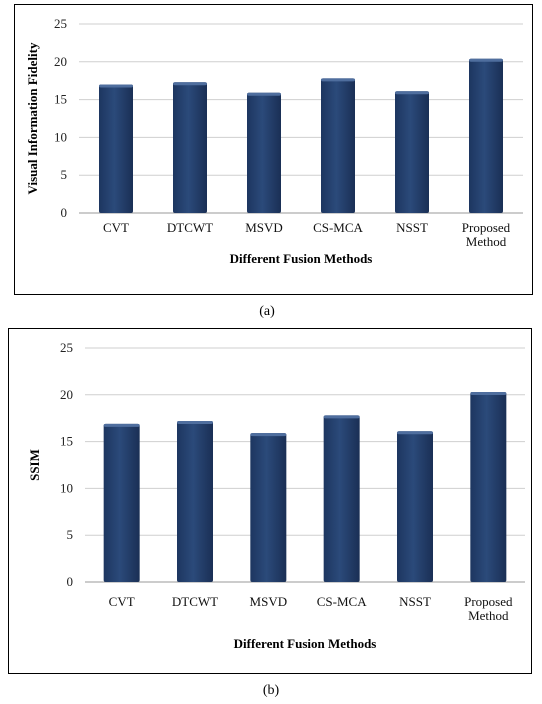 The height and width of the screenshot is (704, 542). Describe the element at coordinates (32, 118) in the screenshot. I see `y-axis-title: Visual Information Fidelity` at that location.